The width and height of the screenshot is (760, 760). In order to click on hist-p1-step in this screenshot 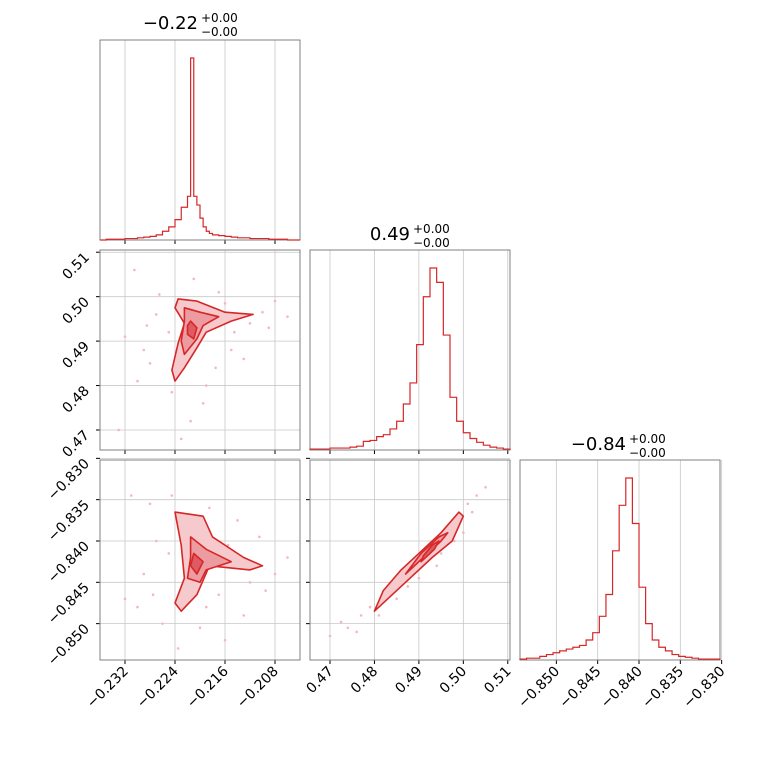, I will do `click(200, 149)`.